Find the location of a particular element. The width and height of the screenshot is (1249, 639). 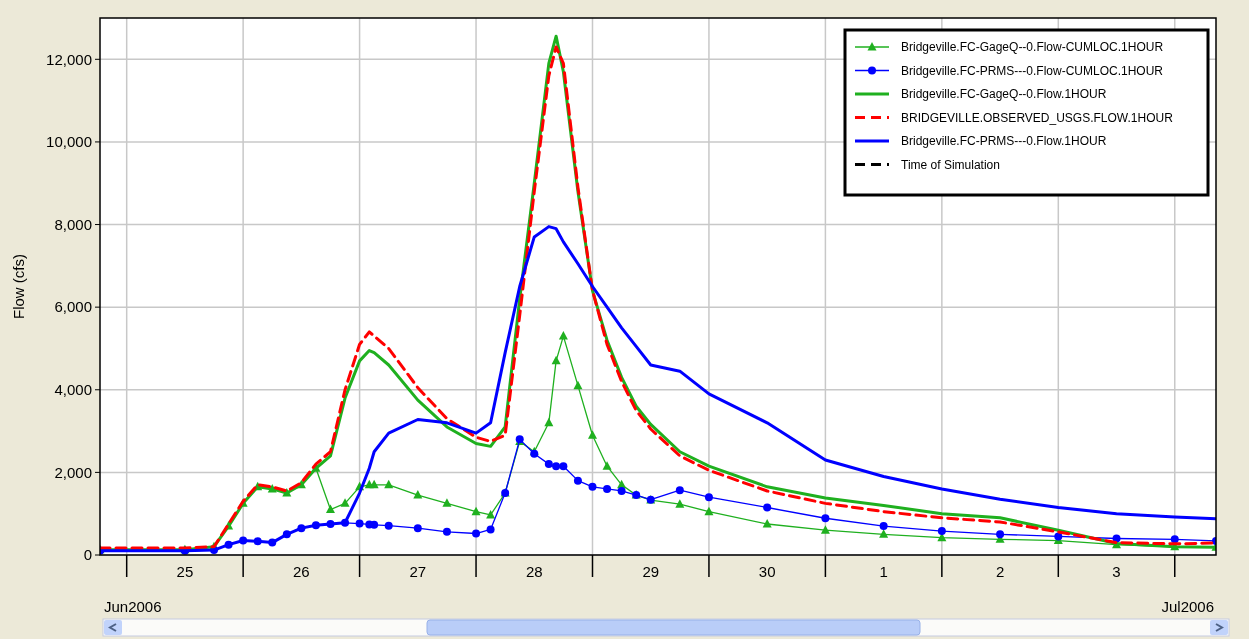

x-tick-label: 29 is located at coordinates (651, 571).